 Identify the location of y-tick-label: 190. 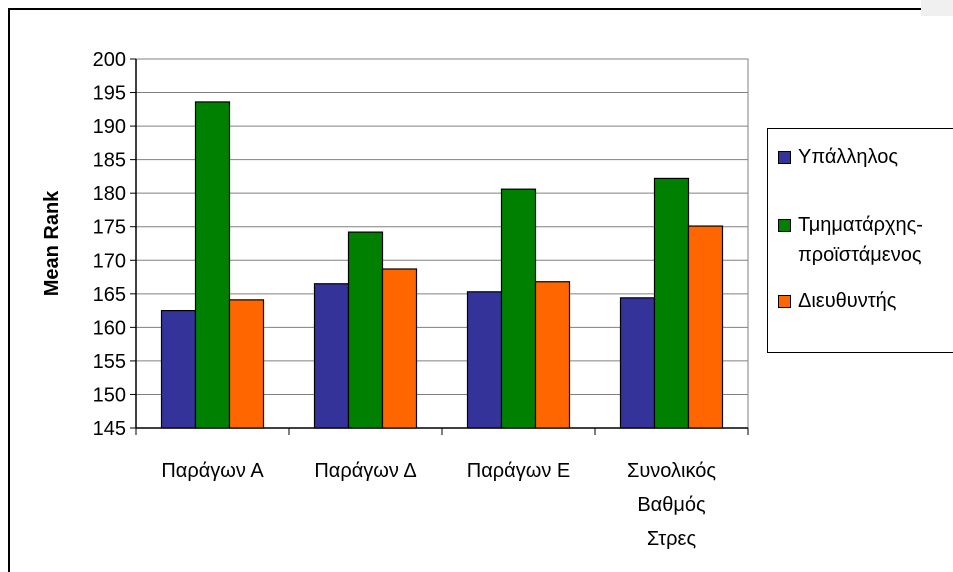
(109, 127).